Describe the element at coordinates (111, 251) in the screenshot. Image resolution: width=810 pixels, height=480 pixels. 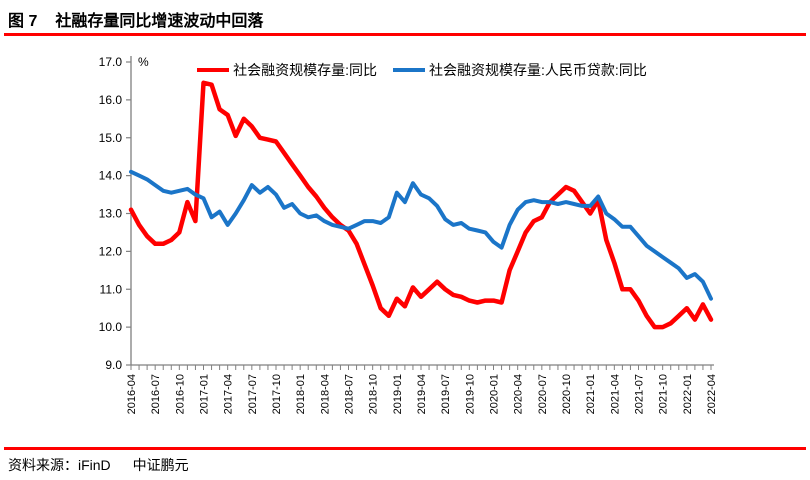
I see `y-axis-label: 12.0` at that location.